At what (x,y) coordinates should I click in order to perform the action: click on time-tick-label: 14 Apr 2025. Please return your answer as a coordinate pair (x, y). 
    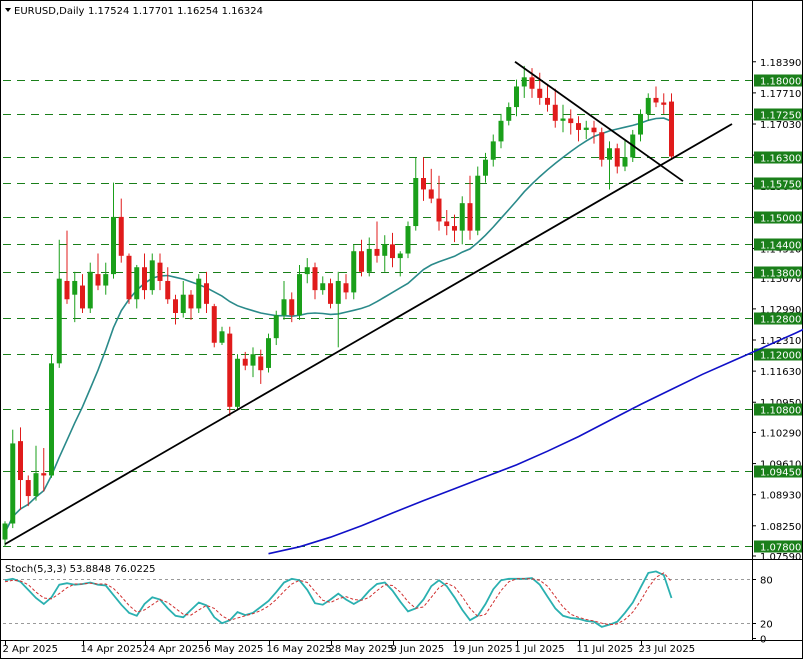
    Looking at the image, I should click on (112, 649).